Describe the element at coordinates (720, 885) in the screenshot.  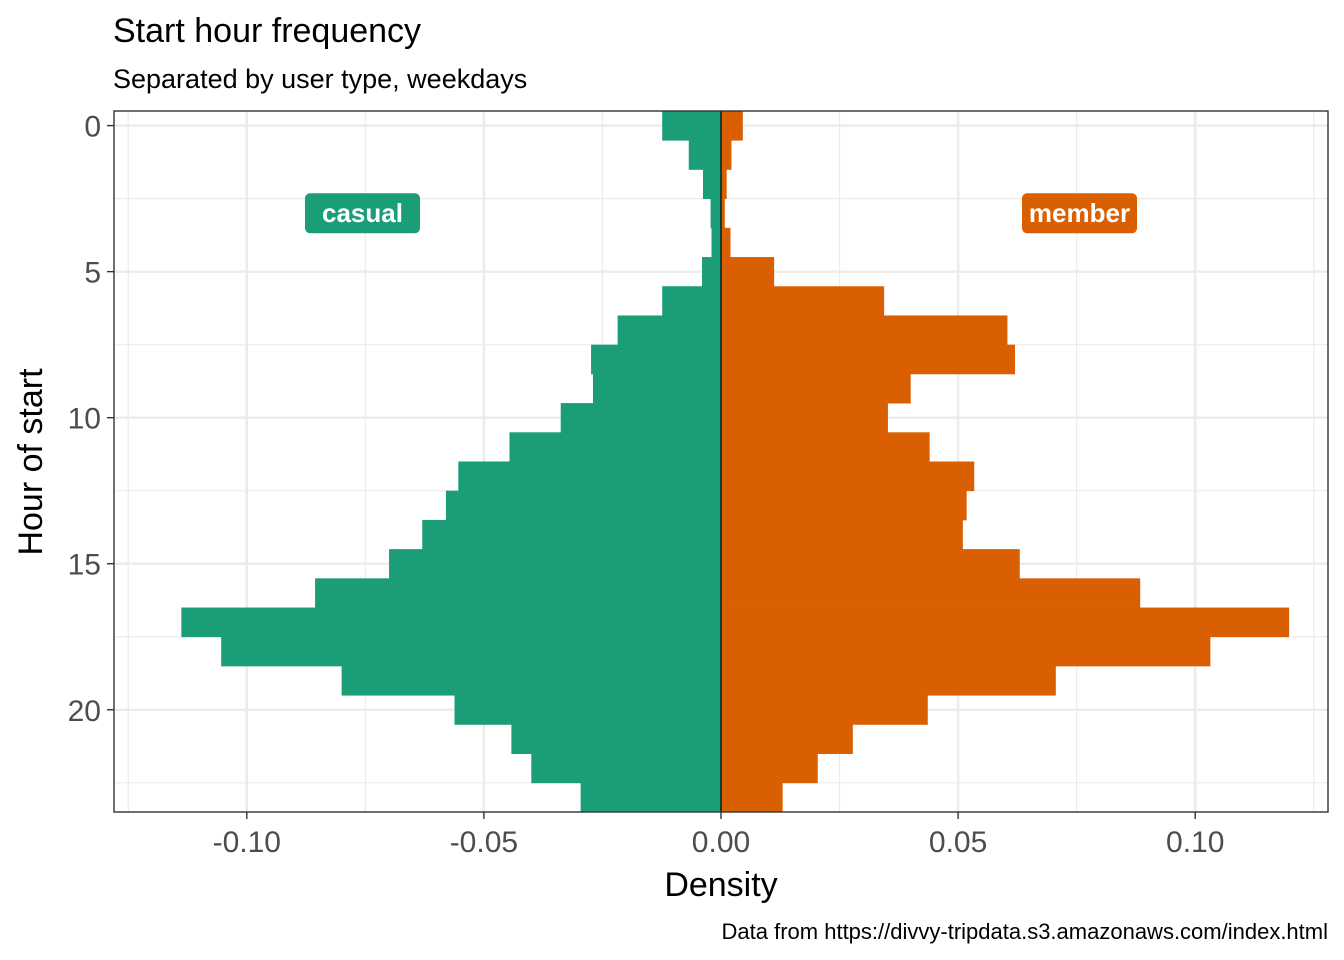
I see `x-axis-title: Density` at that location.